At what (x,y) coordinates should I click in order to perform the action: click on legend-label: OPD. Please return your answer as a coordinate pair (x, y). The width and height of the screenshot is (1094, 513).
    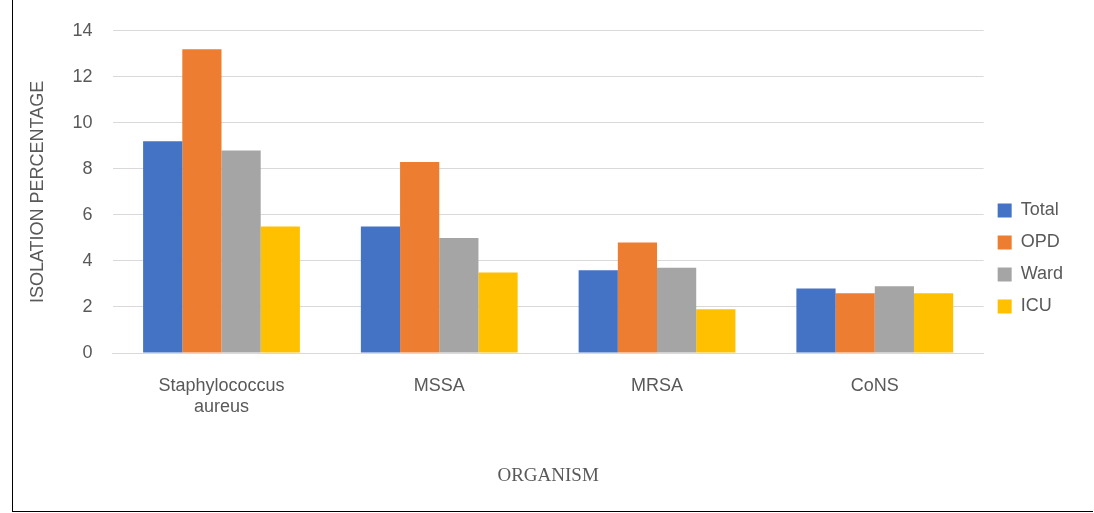
    Looking at the image, I should click on (1040, 241).